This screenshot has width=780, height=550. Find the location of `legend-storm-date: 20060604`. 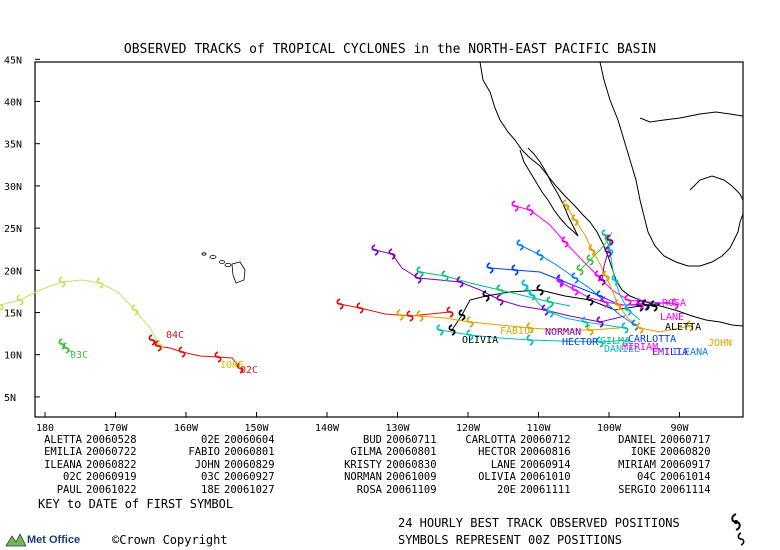

legend-storm-date: 20060604 is located at coordinates (249, 440).